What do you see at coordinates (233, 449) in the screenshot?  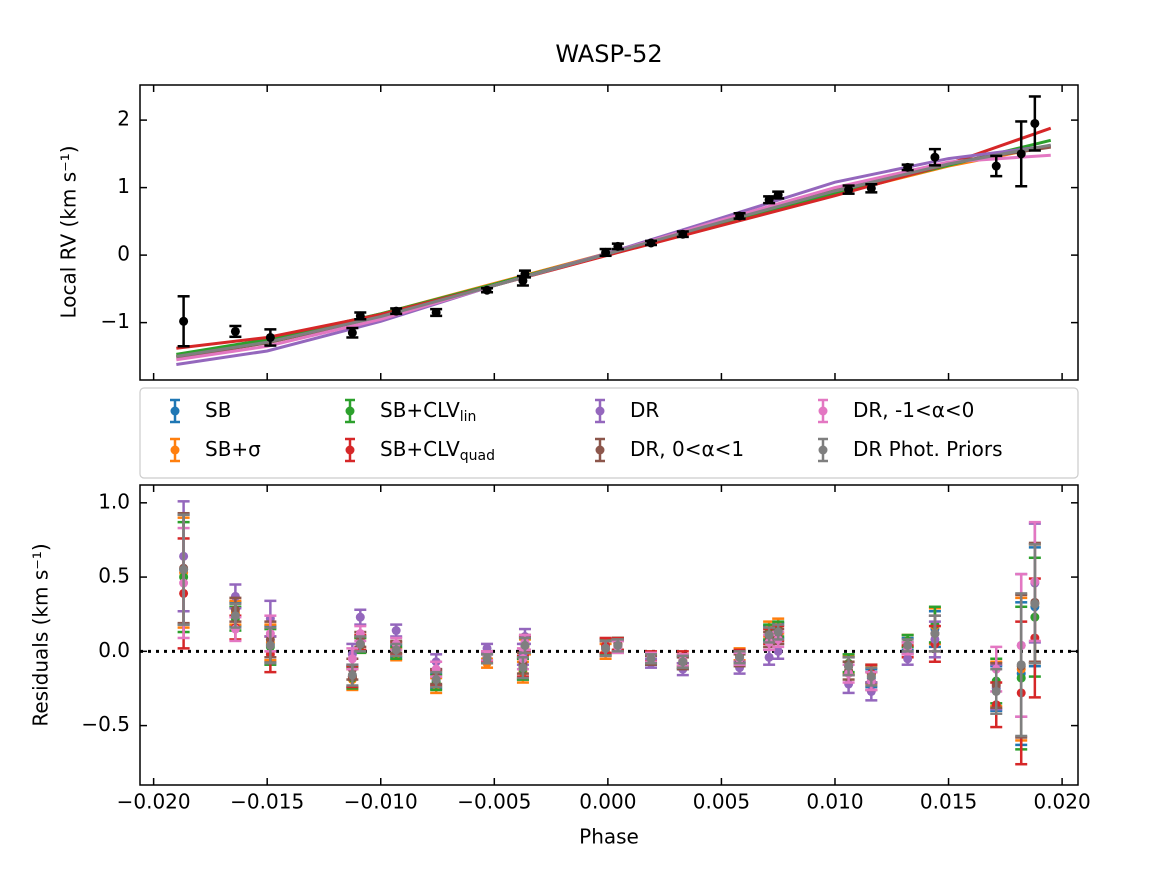 I see `legend-name: SB+σ` at bounding box center [233, 449].